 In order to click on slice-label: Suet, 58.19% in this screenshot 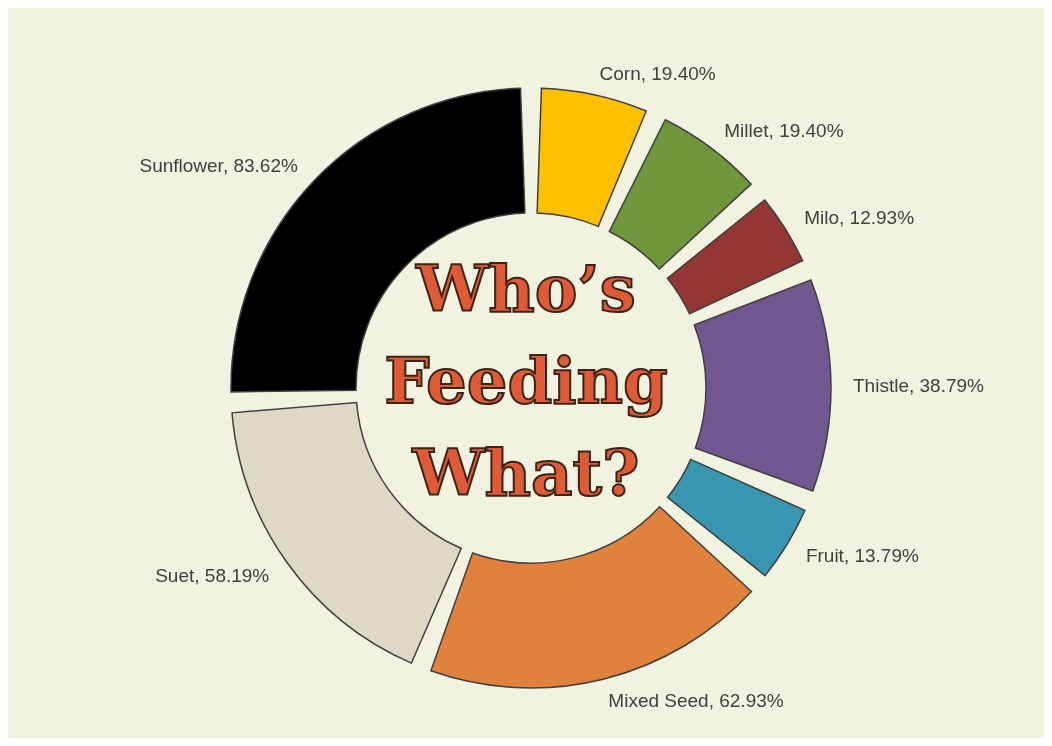, I will do `click(212, 576)`.